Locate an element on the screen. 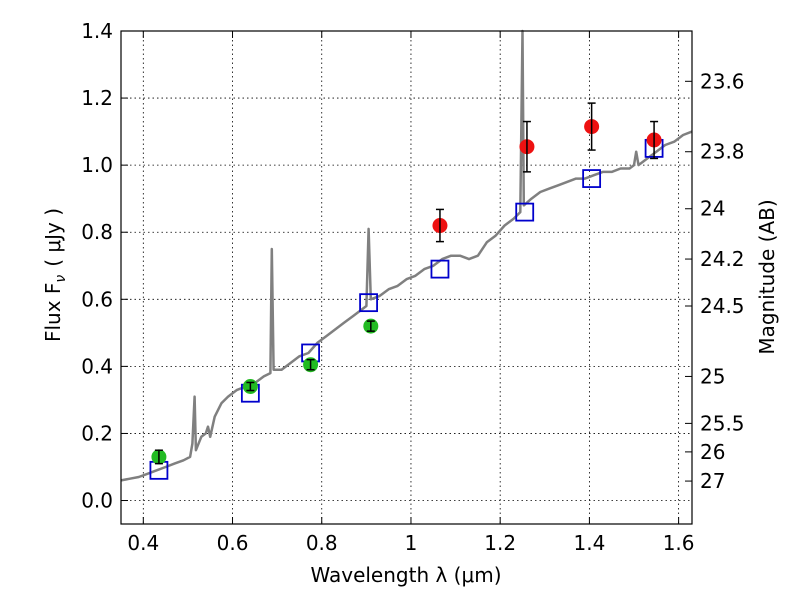  y-tick-label: 0.0 is located at coordinates (97, 501).